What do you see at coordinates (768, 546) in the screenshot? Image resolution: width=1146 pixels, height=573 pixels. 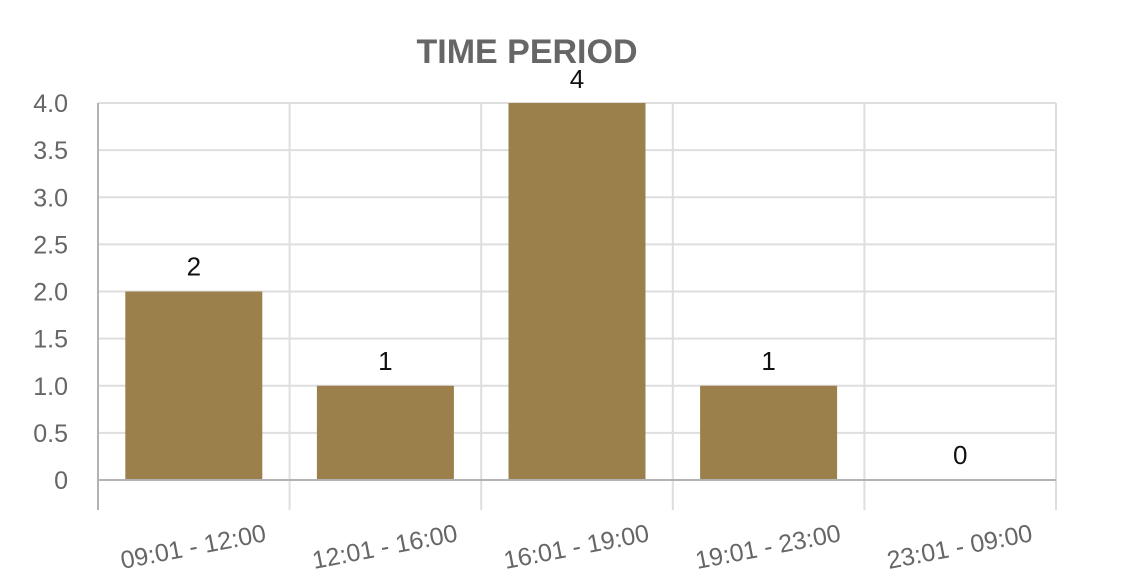 I see `x-tick-label: 19:01 - 23:00` at bounding box center [768, 546].